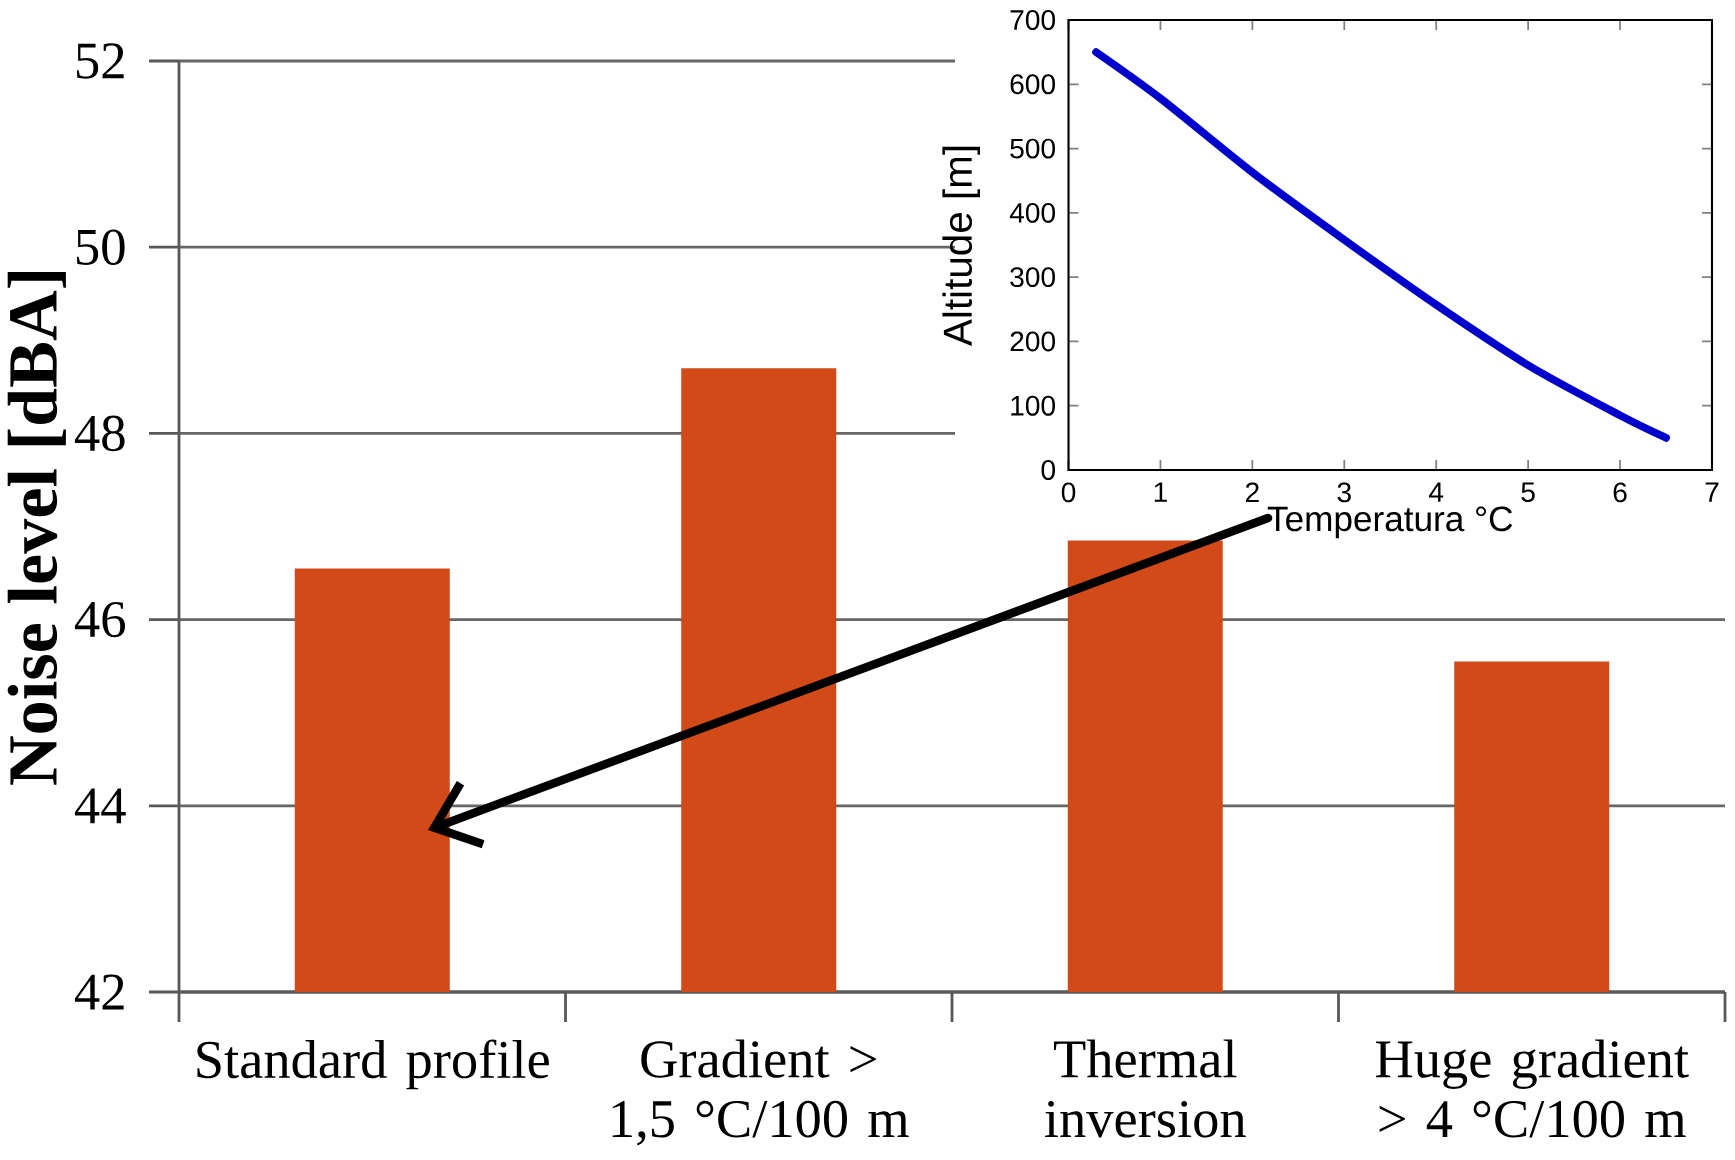  Describe the element at coordinates (1032, 341) in the screenshot. I see `y-tick-label: 200` at that location.